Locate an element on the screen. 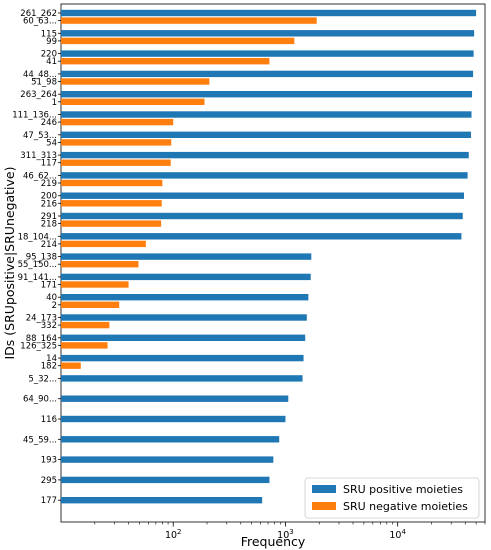 The image size is (491, 550). y-tick-label-positive: 14 is located at coordinates (51, 359).